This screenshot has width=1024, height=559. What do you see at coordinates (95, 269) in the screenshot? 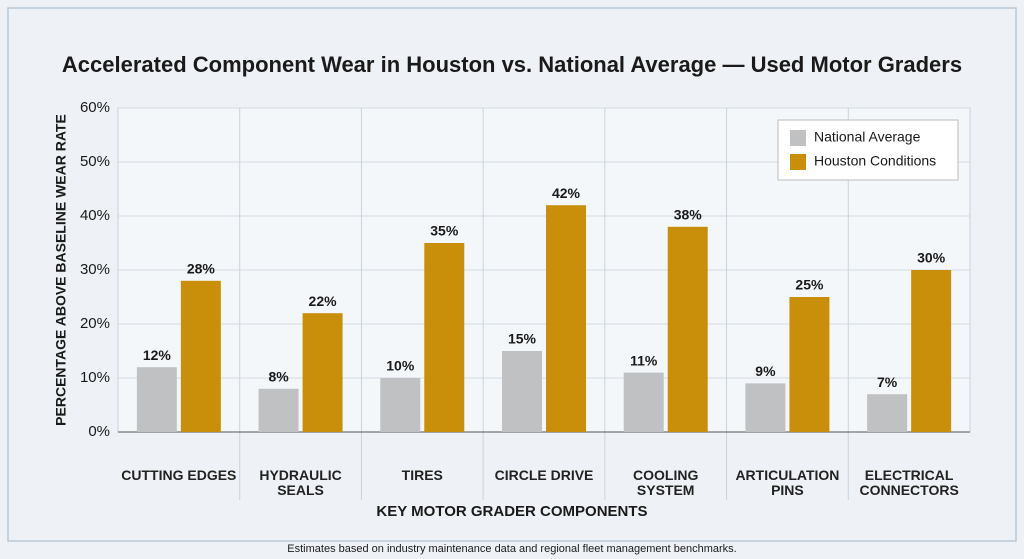
I see `y-tick-label: 30%` at bounding box center [95, 269].